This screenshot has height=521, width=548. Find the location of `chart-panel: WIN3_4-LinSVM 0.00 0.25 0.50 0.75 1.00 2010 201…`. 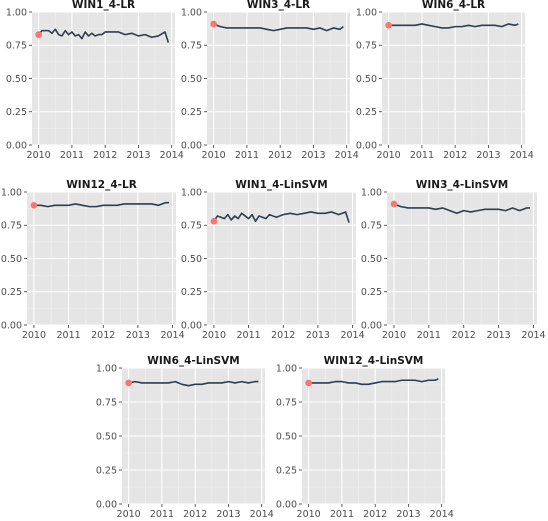

chart-panel: WIN3_4-LinSVM 0.00 0.25 0.50 0.75 1.00 2010 201… is located at coordinates (453, 260).